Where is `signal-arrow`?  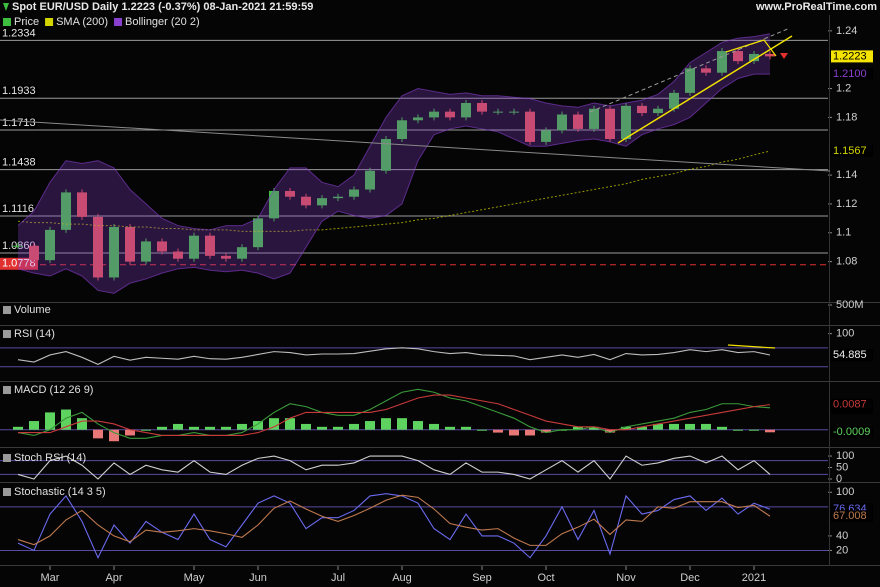 signal-arrow is located at coordinates (784, 56).